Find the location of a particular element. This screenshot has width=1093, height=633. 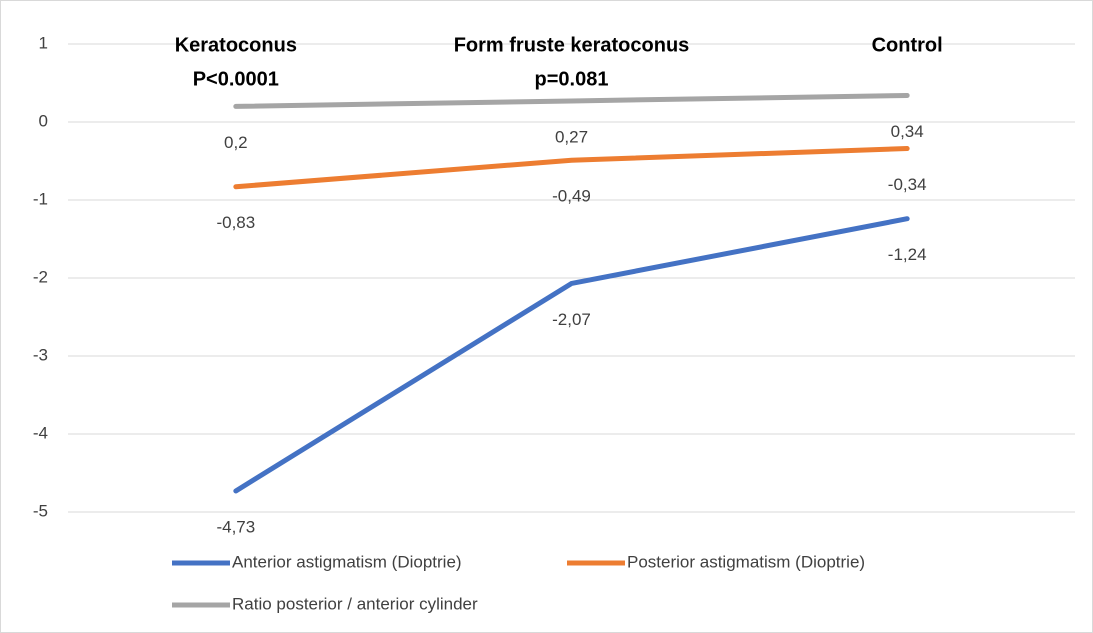

y-tick-label: -3 is located at coordinates (40, 354).